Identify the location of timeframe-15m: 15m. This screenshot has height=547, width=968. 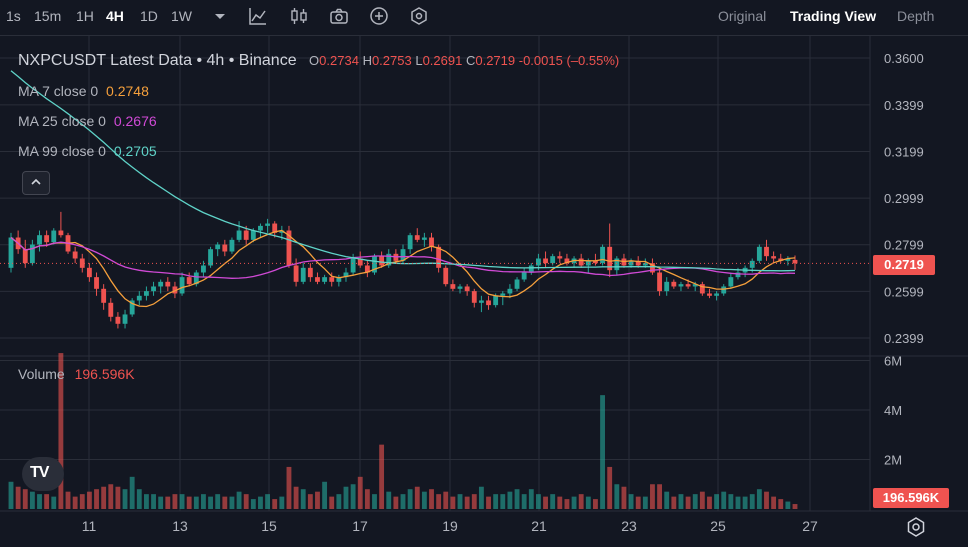
(48, 16).